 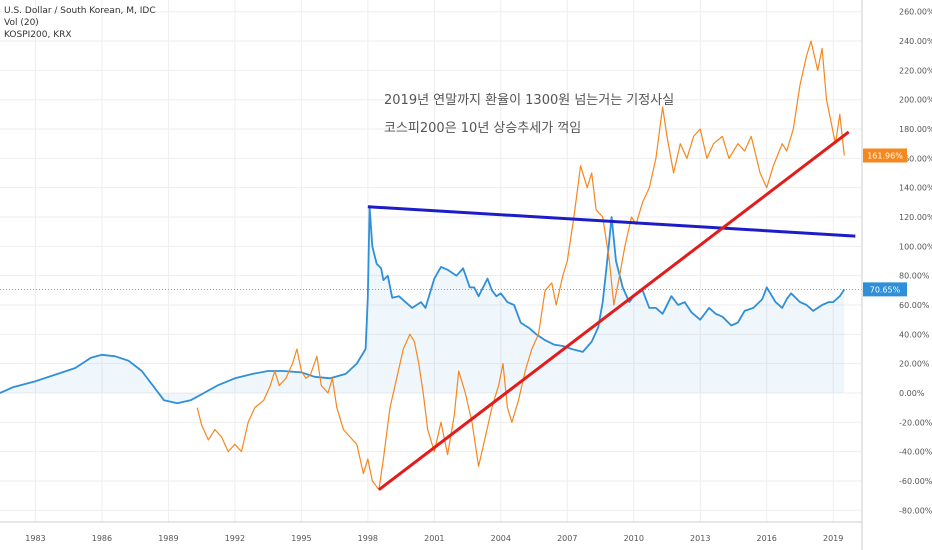 I want to click on y-tick-label: 80.00%, so click(x=914, y=276).